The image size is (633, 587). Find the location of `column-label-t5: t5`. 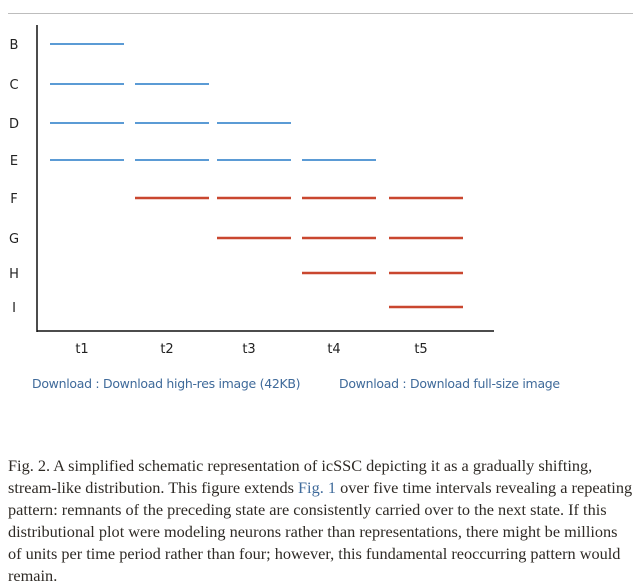

column-label-t5: t5 is located at coordinates (420, 349).